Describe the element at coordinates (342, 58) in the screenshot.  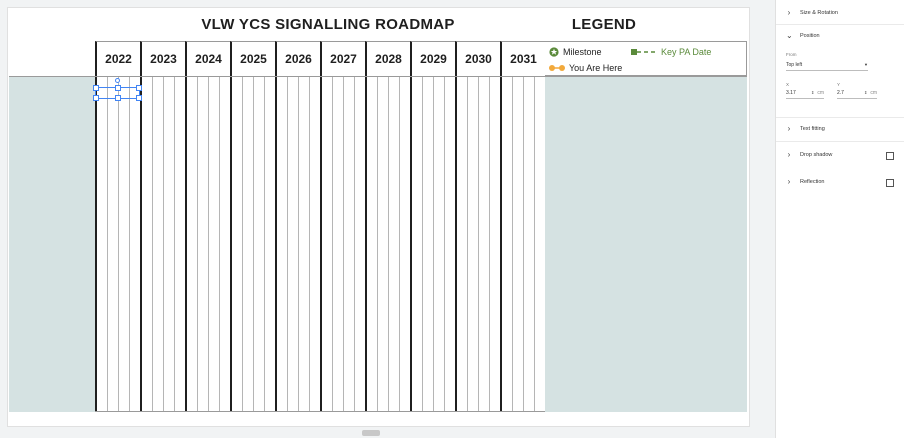
I see `year-header-2027: 2027` at that location.